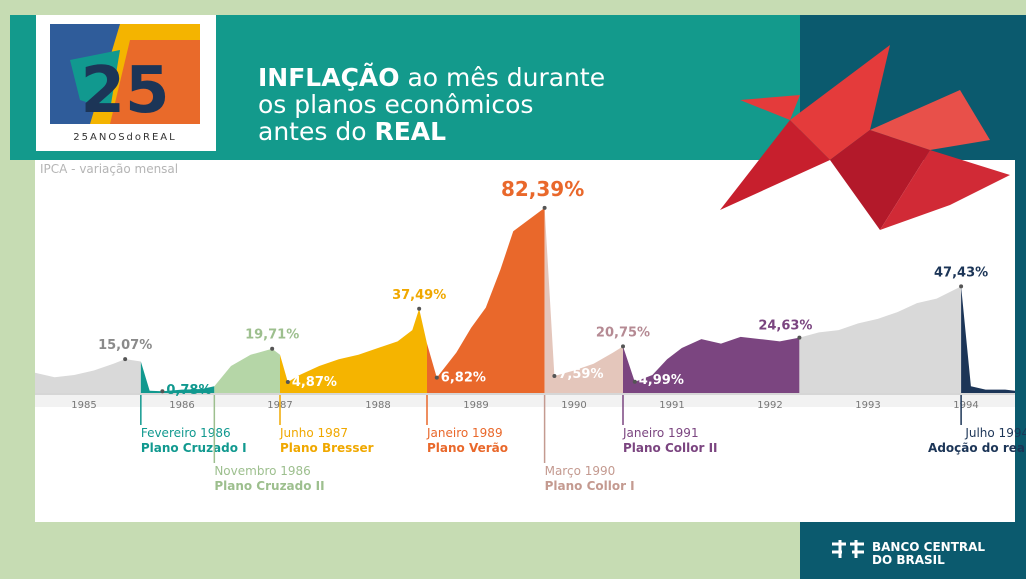  Describe the element at coordinates (109, 169) in the screenshot. I see `subtitle: IPCA - variação mensal` at that location.